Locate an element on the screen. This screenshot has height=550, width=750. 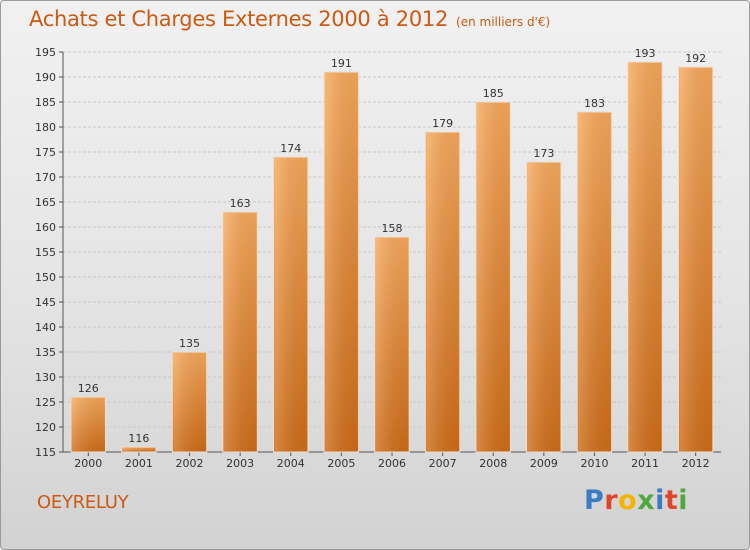
y-tick-label: 125 is located at coordinates (45, 402).